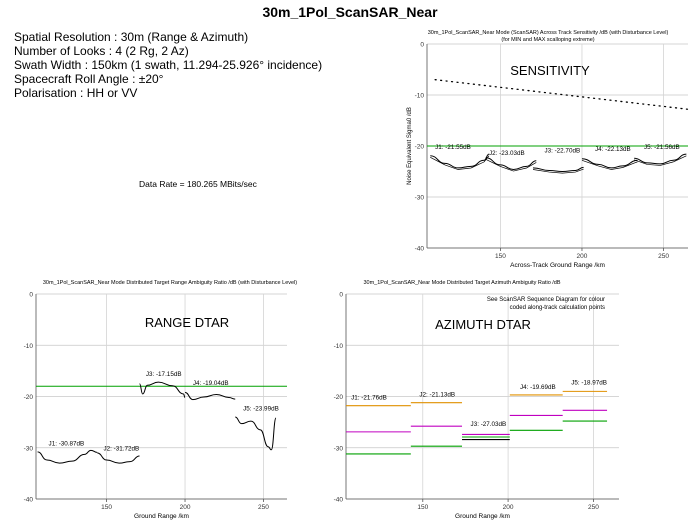 This screenshot has height=527, width=700. I want to click on swath-label: J5: -18.97dB, so click(589, 383).